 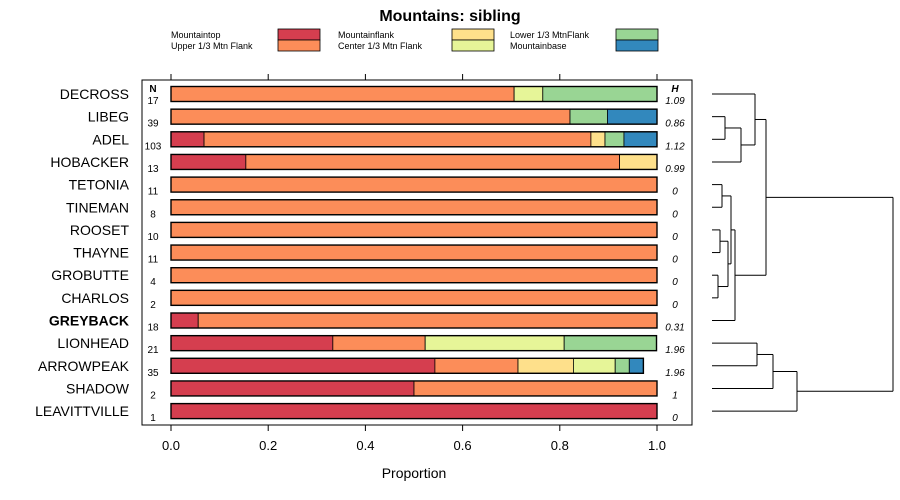 I want to click on bar-row: GREYBACK 18 0.31, so click(x=367, y=323).